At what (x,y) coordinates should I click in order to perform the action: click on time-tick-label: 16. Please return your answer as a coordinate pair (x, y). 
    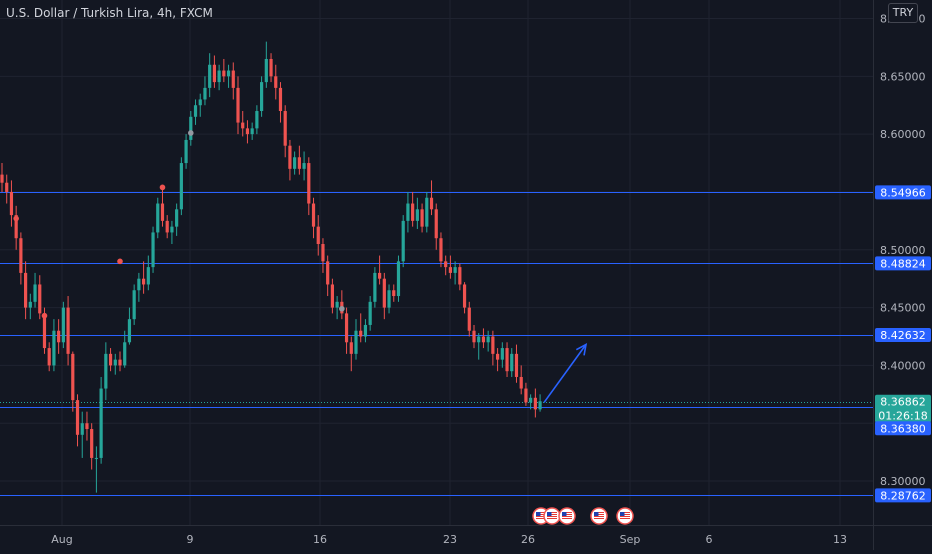
    Looking at the image, I should click on (320, 539).